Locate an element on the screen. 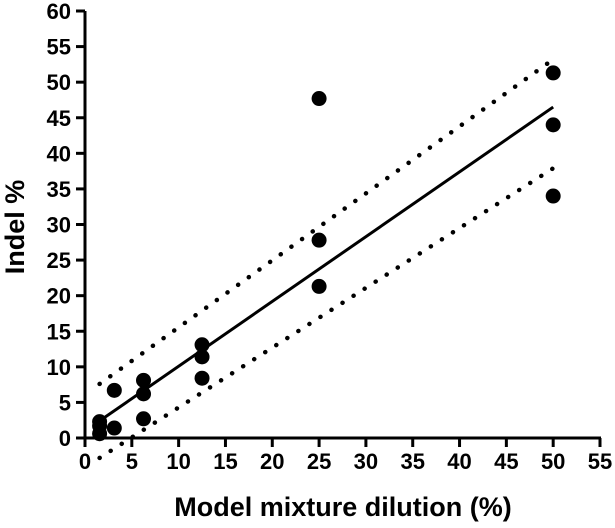 Image resolution: width=615 pixels, height=528 pixels. x-tick-label: 35 is located at coordinates (412, 461).